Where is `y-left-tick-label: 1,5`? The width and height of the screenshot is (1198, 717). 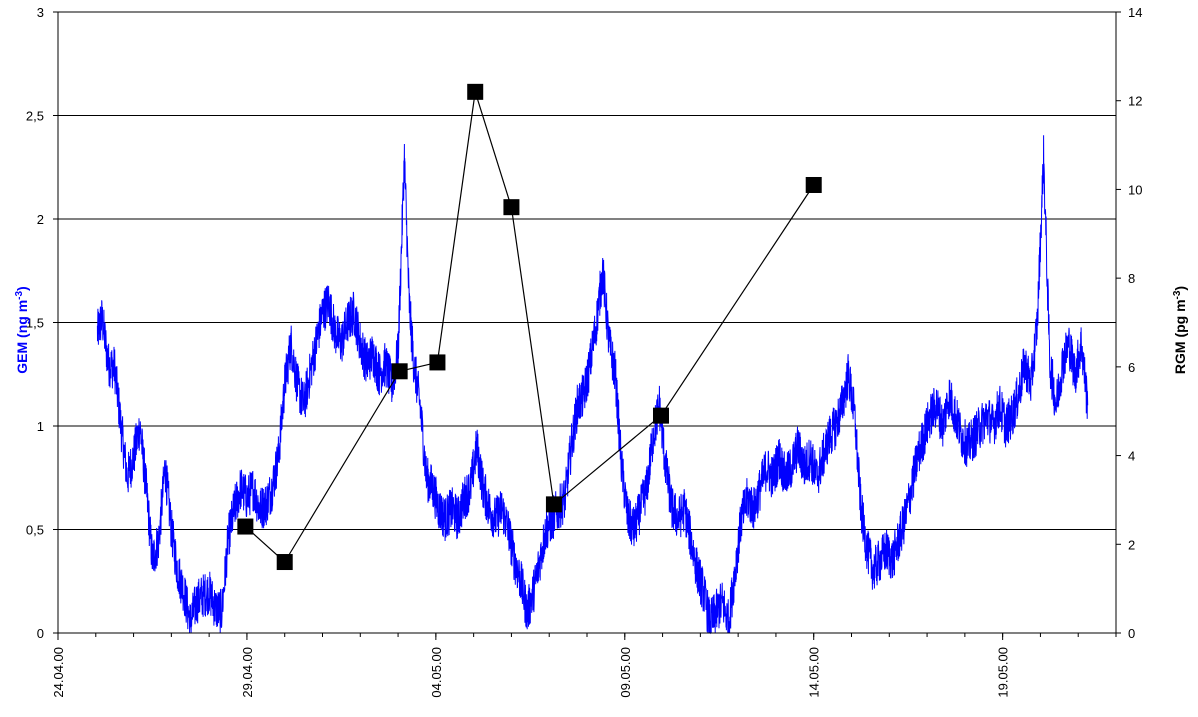 y-left-tick-label: 1,5 is located at coordinates (35, 323).